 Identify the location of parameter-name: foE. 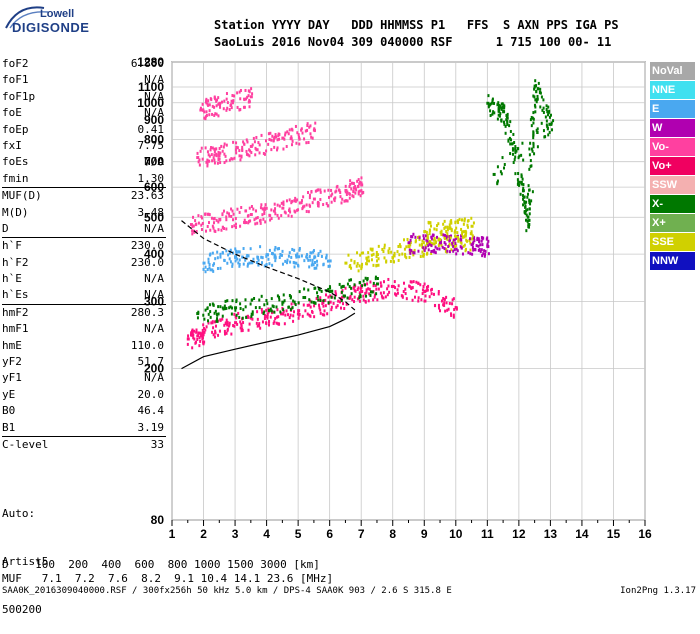
(12, 113).